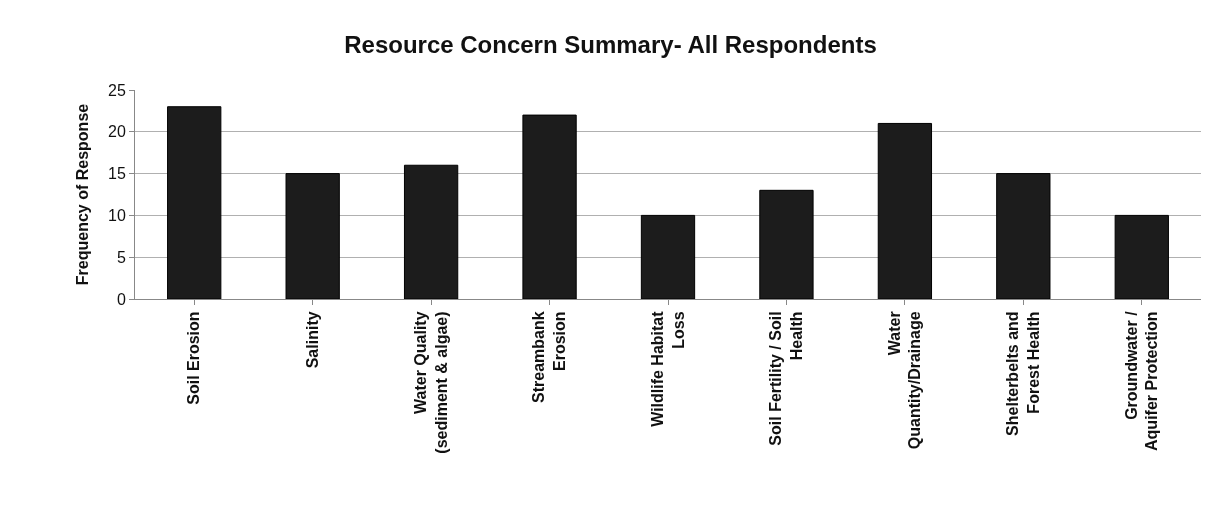 The height and width of the screenshot is (514, 1221). What do you see at coordinates (549, 357) in the screenshot?
I see `x-tick-label: Streambank Erosion` at bounding box center [549, 357].